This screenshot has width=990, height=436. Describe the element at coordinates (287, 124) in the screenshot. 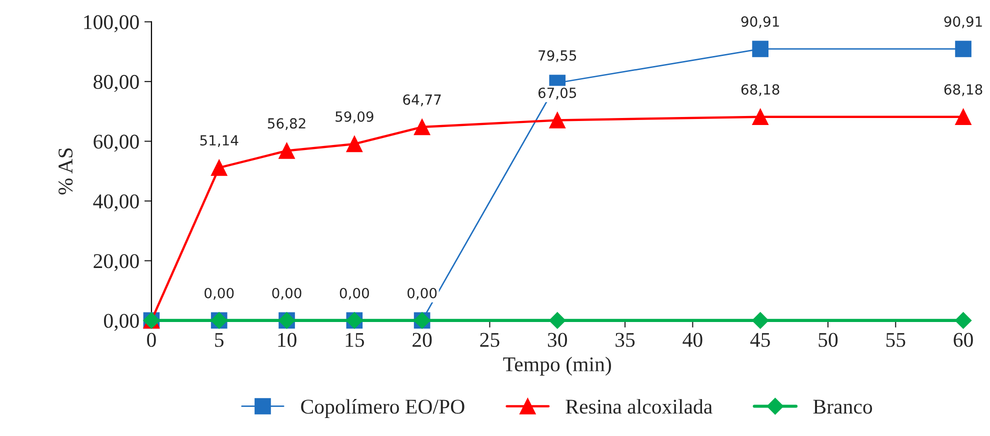

I see `data-label: 56,82` at that location.